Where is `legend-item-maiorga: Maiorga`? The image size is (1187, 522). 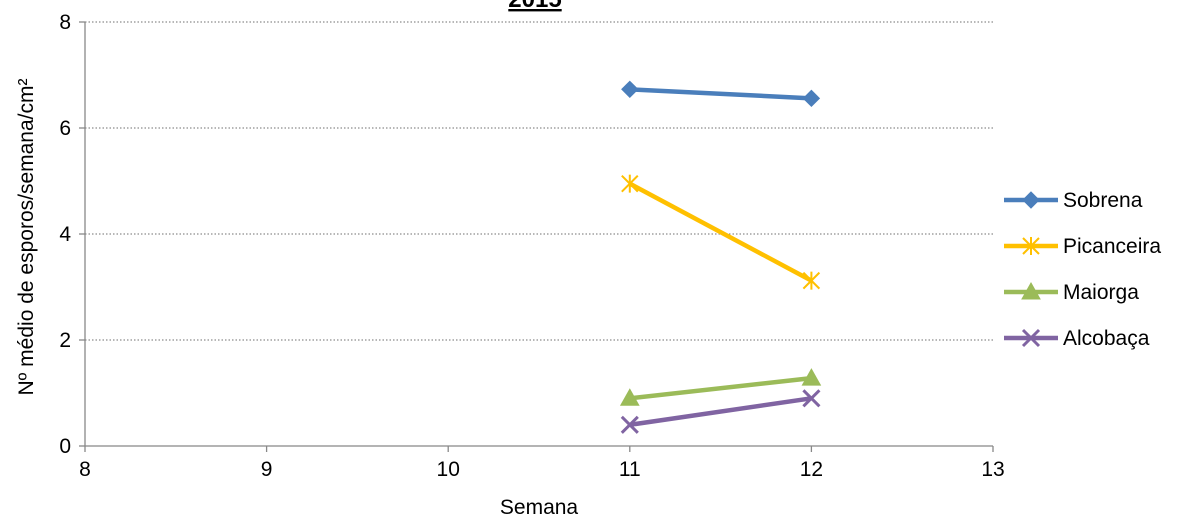 legend-item-maiorga: Maiorga is located at coordinates (1071, 292).